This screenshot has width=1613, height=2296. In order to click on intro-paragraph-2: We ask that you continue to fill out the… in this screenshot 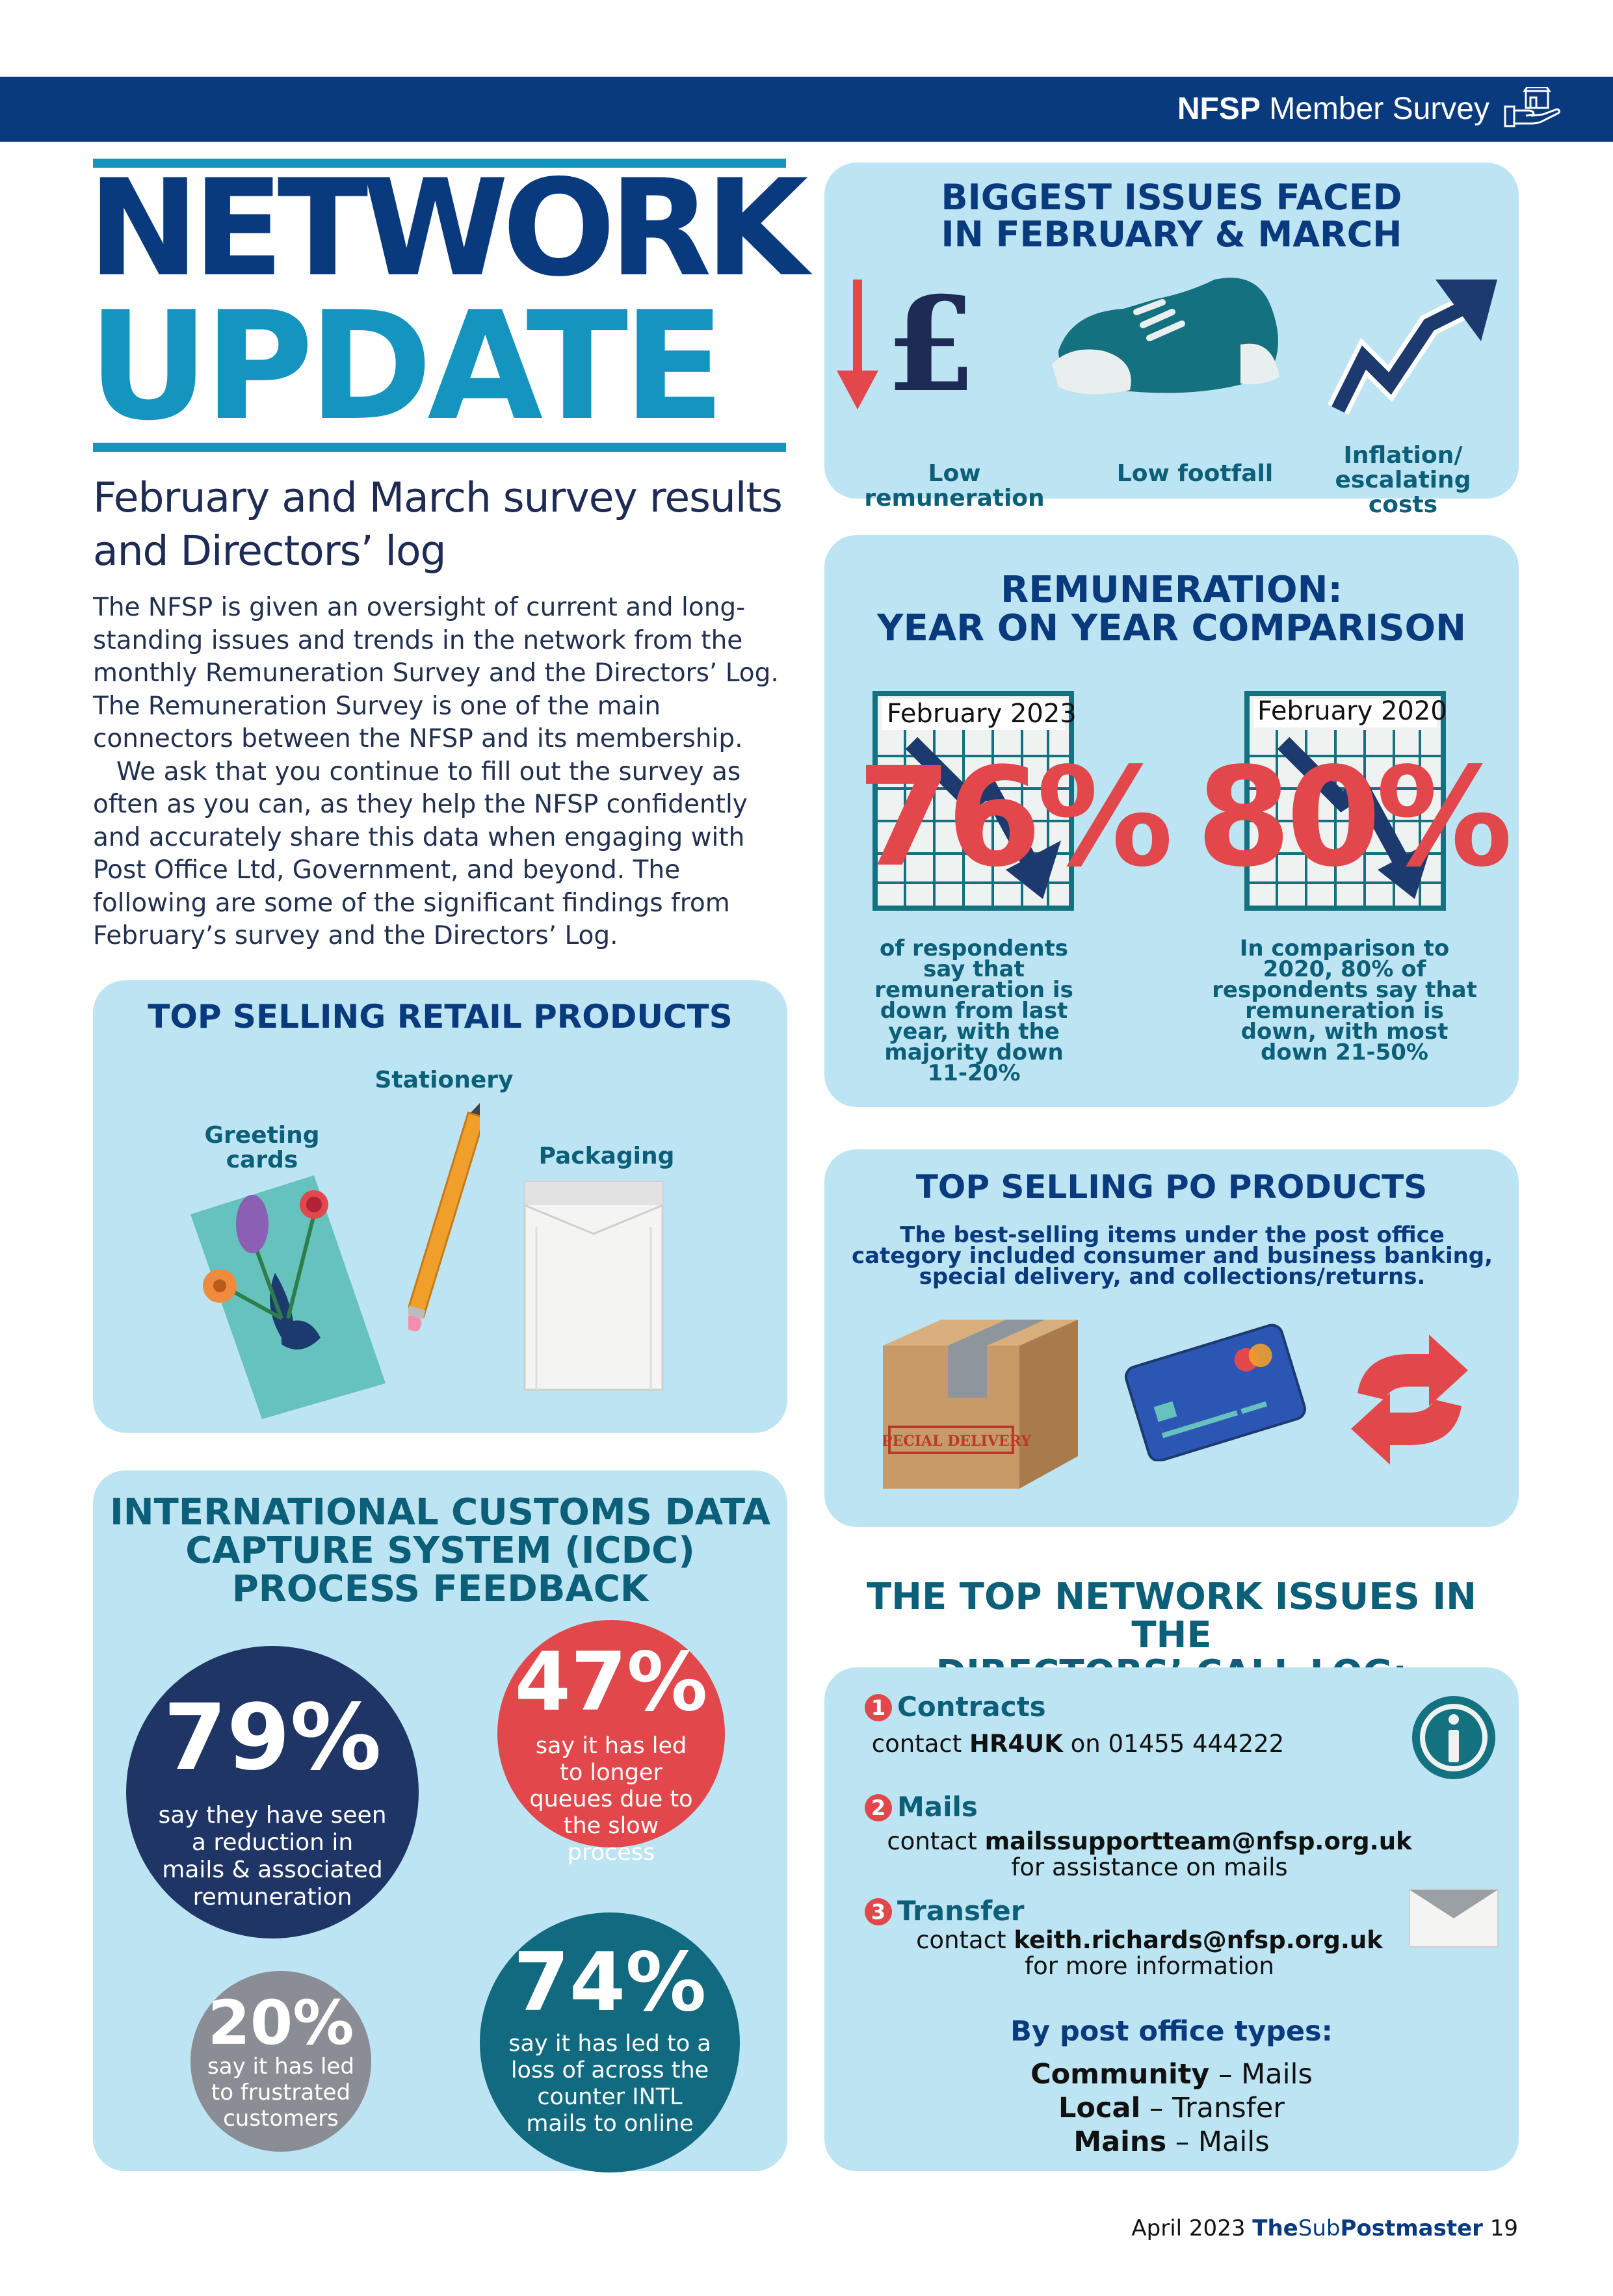, I will do `click(421, 854)`.